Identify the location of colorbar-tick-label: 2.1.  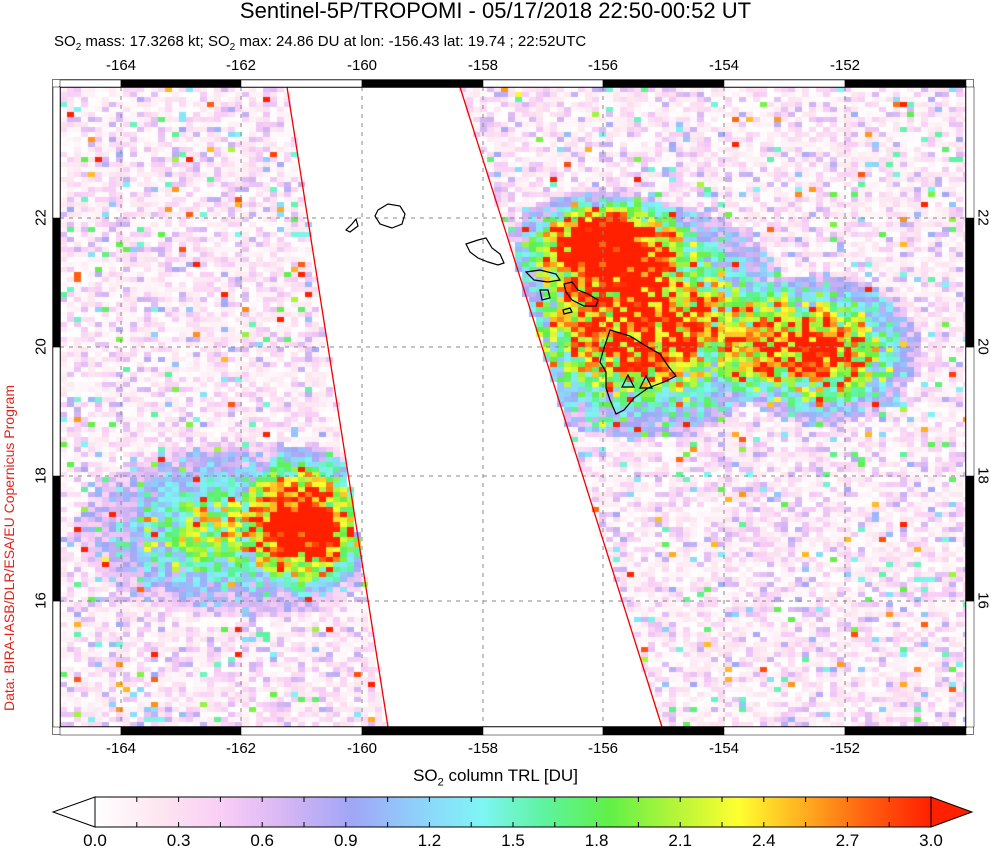
(680, 840).